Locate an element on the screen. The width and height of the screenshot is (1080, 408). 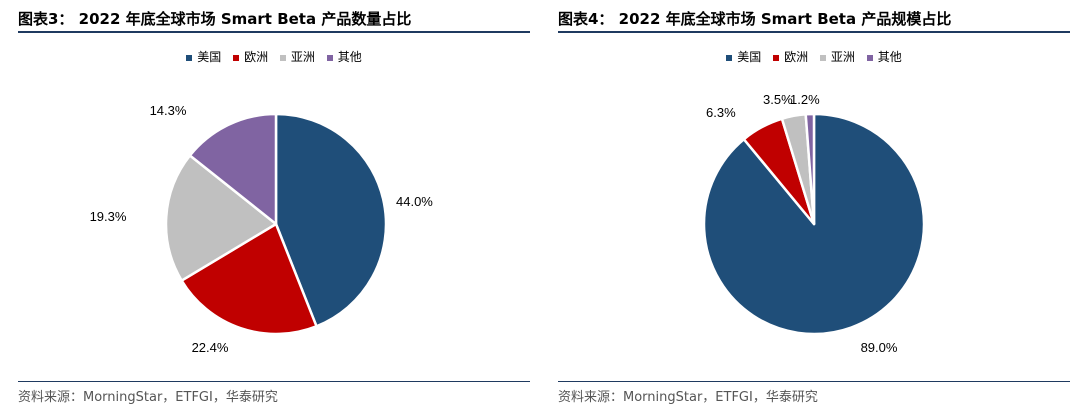
chart-title: 图表3： 2022 年底全球市场 Smart Beta 产品数量占比 is located at coordinates (215, 19).